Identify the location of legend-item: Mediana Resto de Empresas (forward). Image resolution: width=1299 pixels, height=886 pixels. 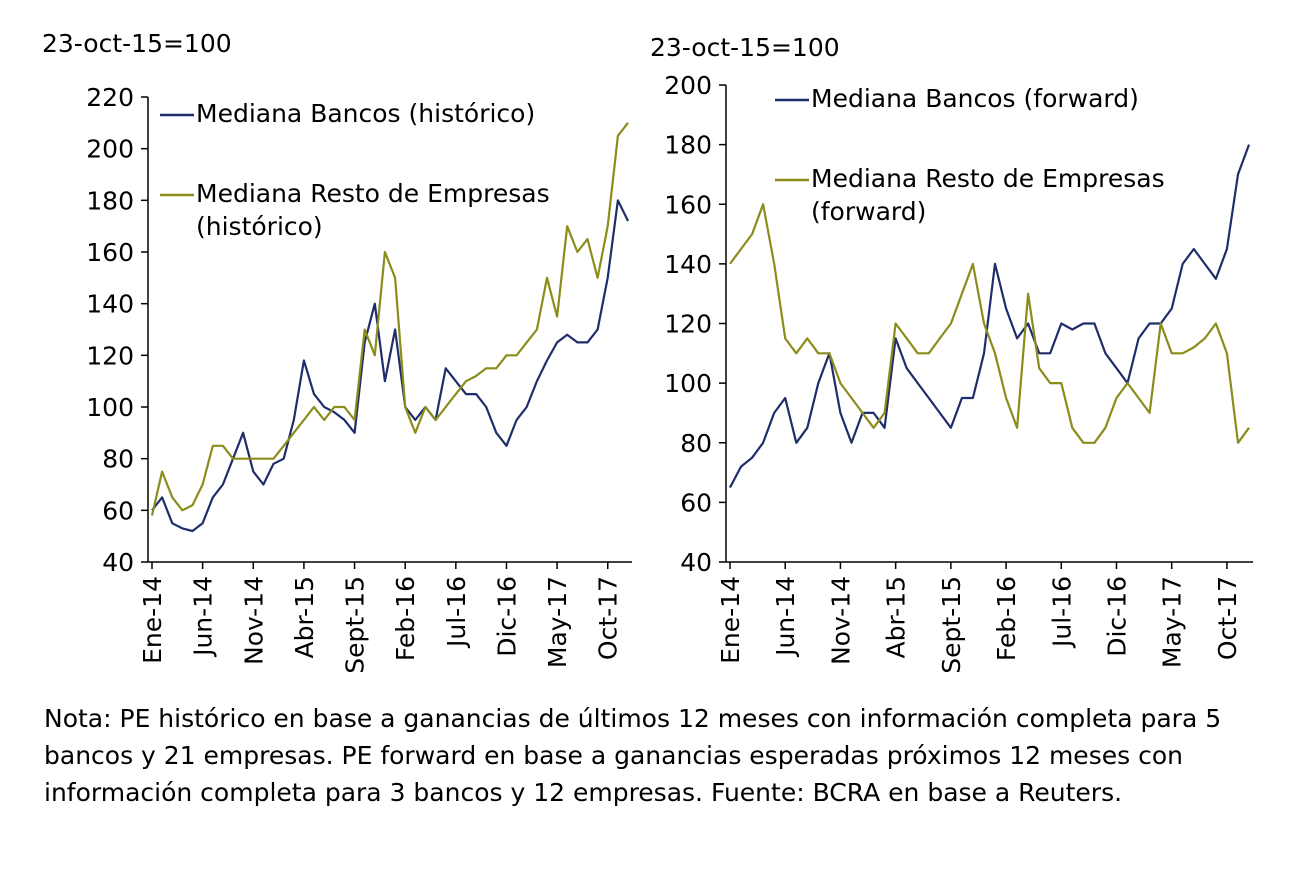
(988, 195).